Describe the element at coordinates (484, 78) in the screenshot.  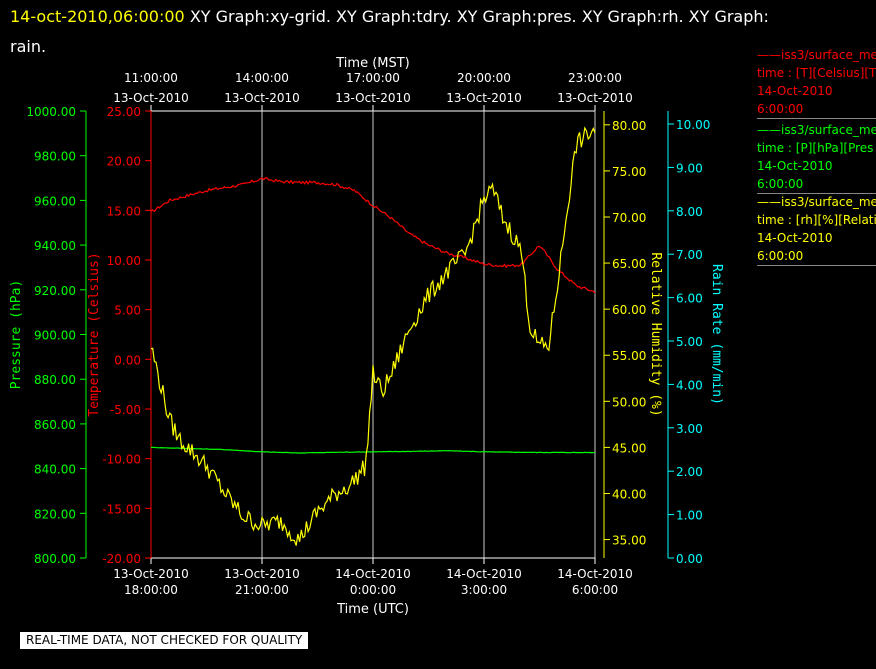
I see `top-tick-label-time: 20:00:00` at that location.